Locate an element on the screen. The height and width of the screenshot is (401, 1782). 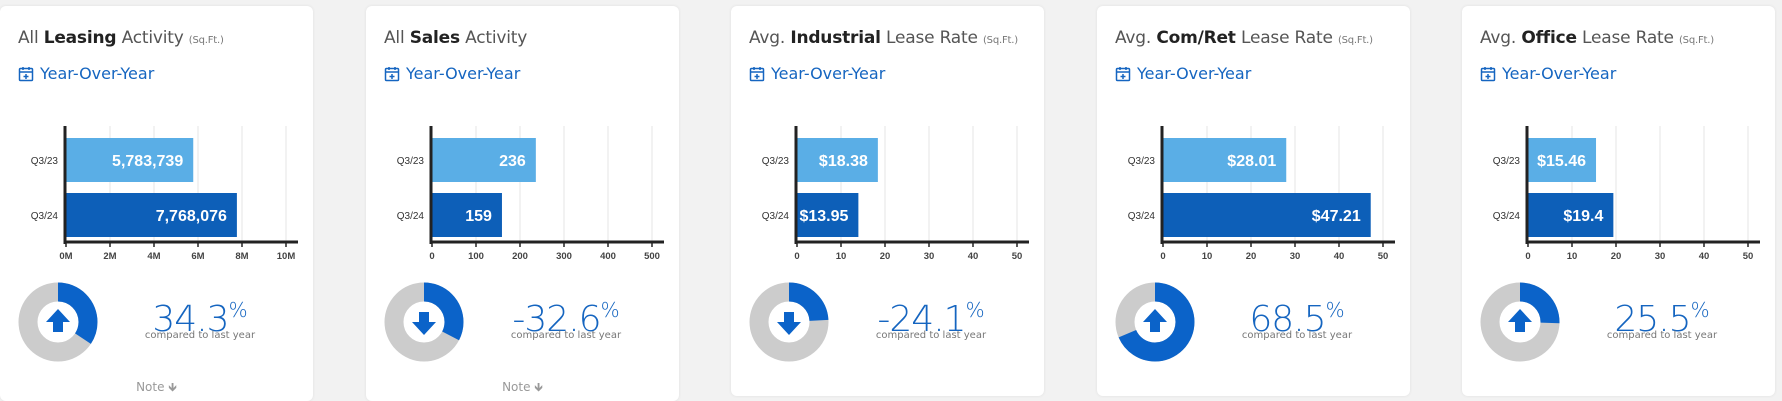
bar-value-label: $18.38 is located at coordinates (843, 161).